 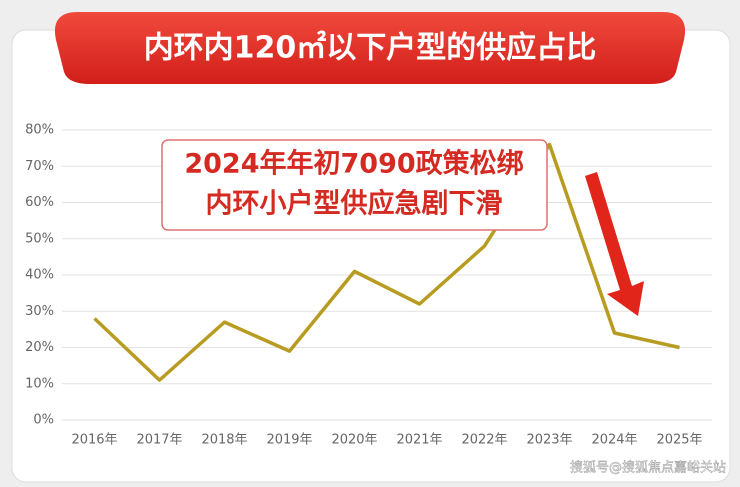 What do you see at coordinates (224, 440) in the screenshot?
I see `x-tick-label: 2018年` at bounding box center [224, 440].